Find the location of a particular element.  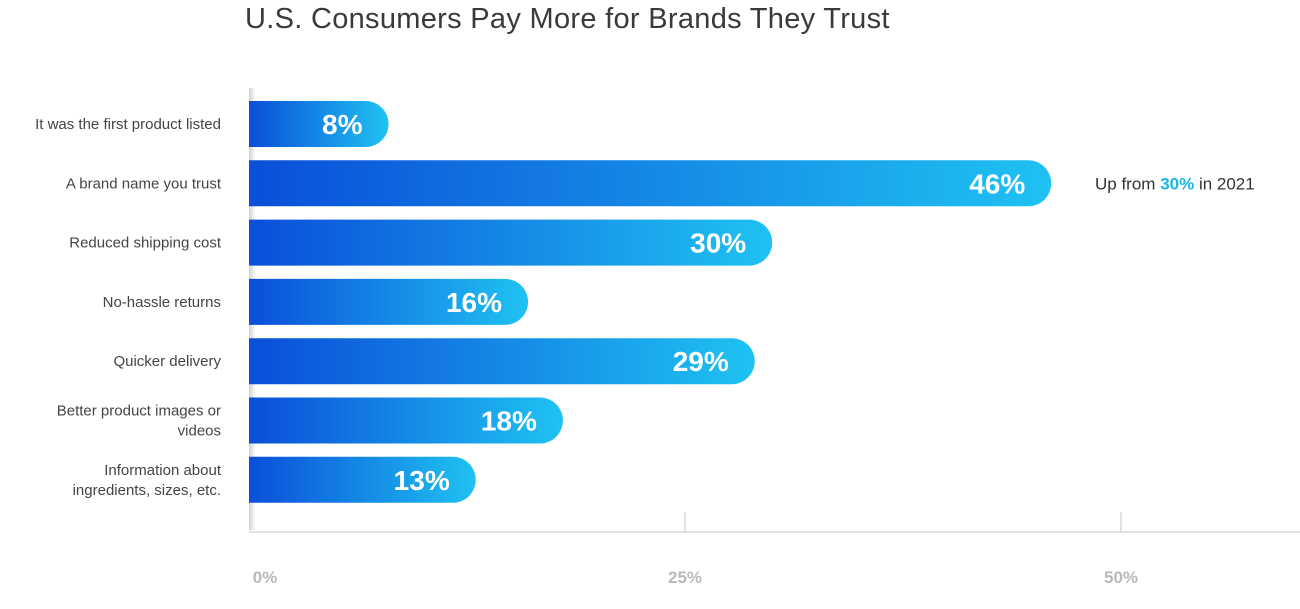

x-tick-label: 0% is located at coordinates (265, 577).